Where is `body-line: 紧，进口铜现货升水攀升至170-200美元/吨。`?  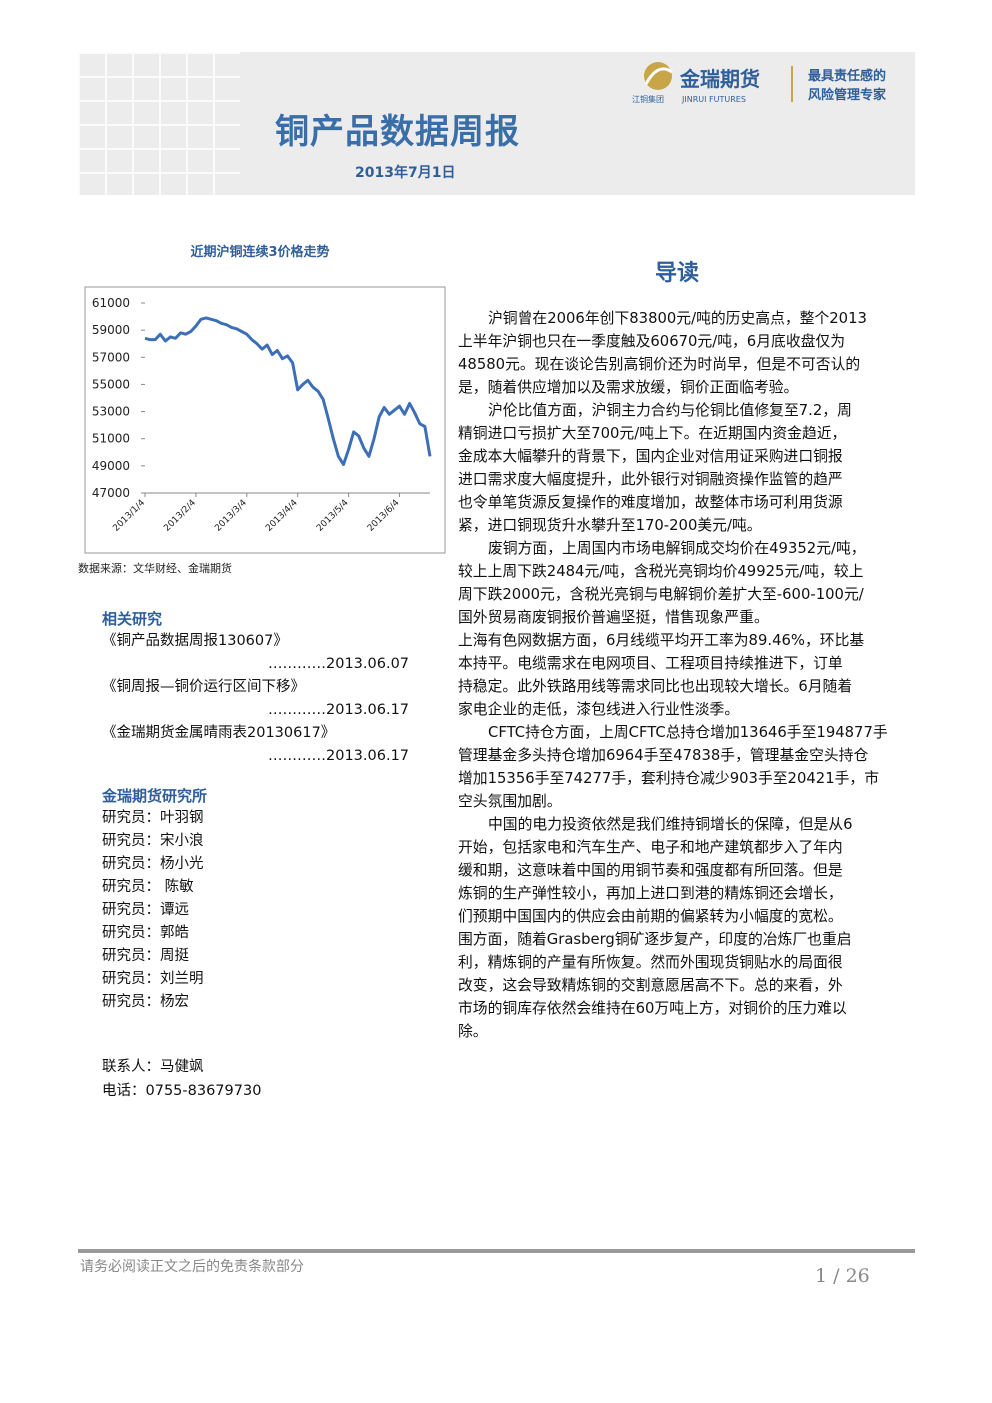 body-line: 紧，进口铜现货升水攀升至170-200美元/吨。 is located at coordinates (610, 525).